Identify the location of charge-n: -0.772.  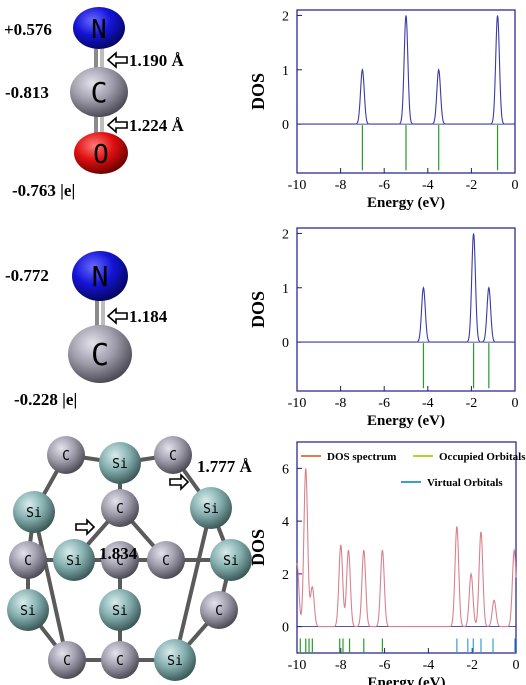
(27, 275).